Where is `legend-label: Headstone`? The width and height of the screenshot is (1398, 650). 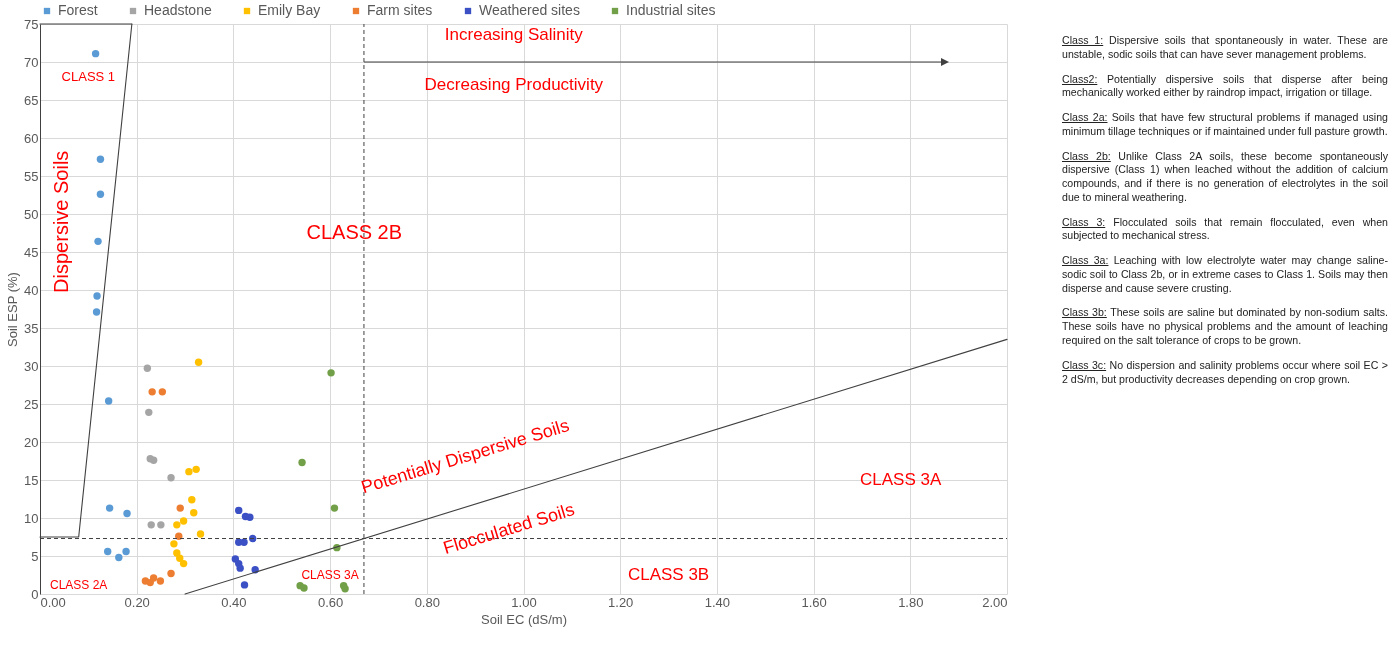
legend-label: Headstone is located at coordinates (178, 10).